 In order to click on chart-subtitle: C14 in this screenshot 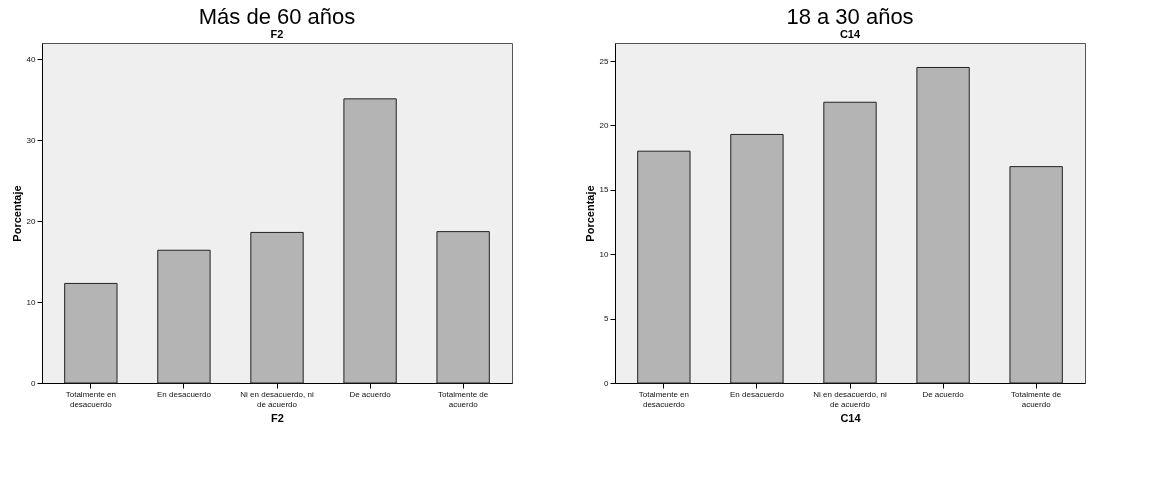, I will do `click(850, 34)`.